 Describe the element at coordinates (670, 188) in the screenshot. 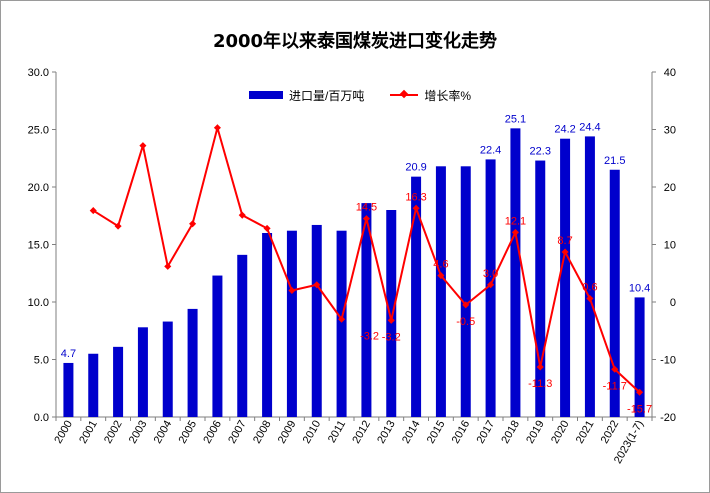

I see `right-tick-label: 20` at that location.